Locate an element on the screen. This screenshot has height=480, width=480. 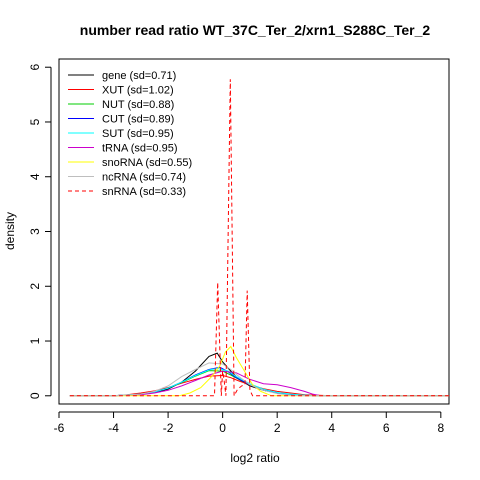
legend-label-7: ncRNA (sd=0.74) is located at coordinates (144, 178).